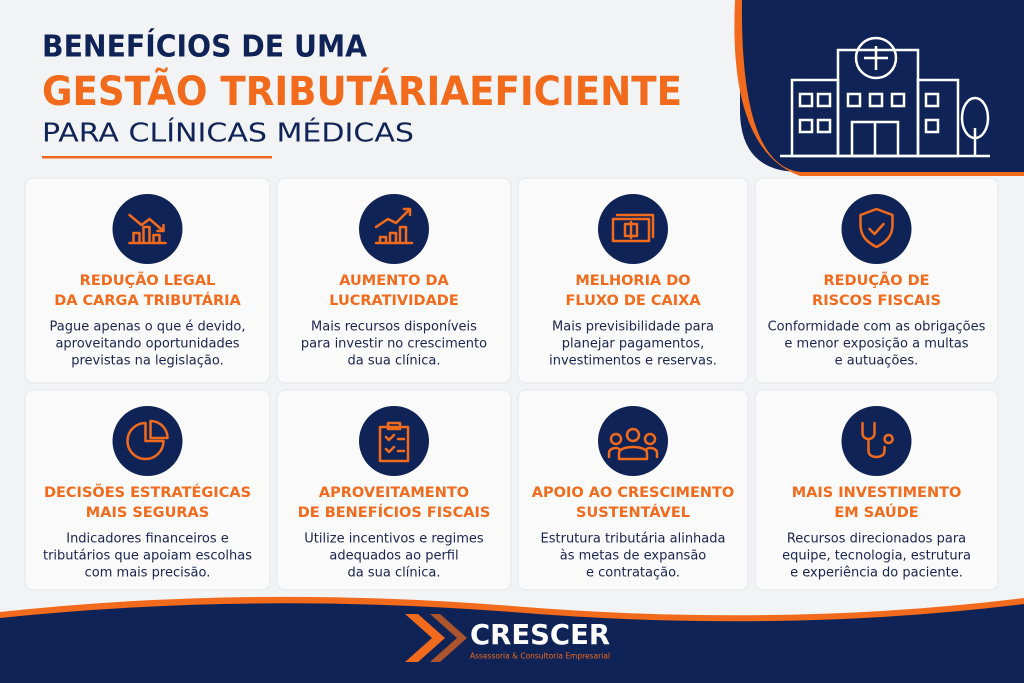 The width and height of the screenshot is (1024, 683). What do you see at coordinates (205, 47) in the screenshot?
I see `title-line: BENEFÍCIOS DE UMA` at bounding box center [205, 47].